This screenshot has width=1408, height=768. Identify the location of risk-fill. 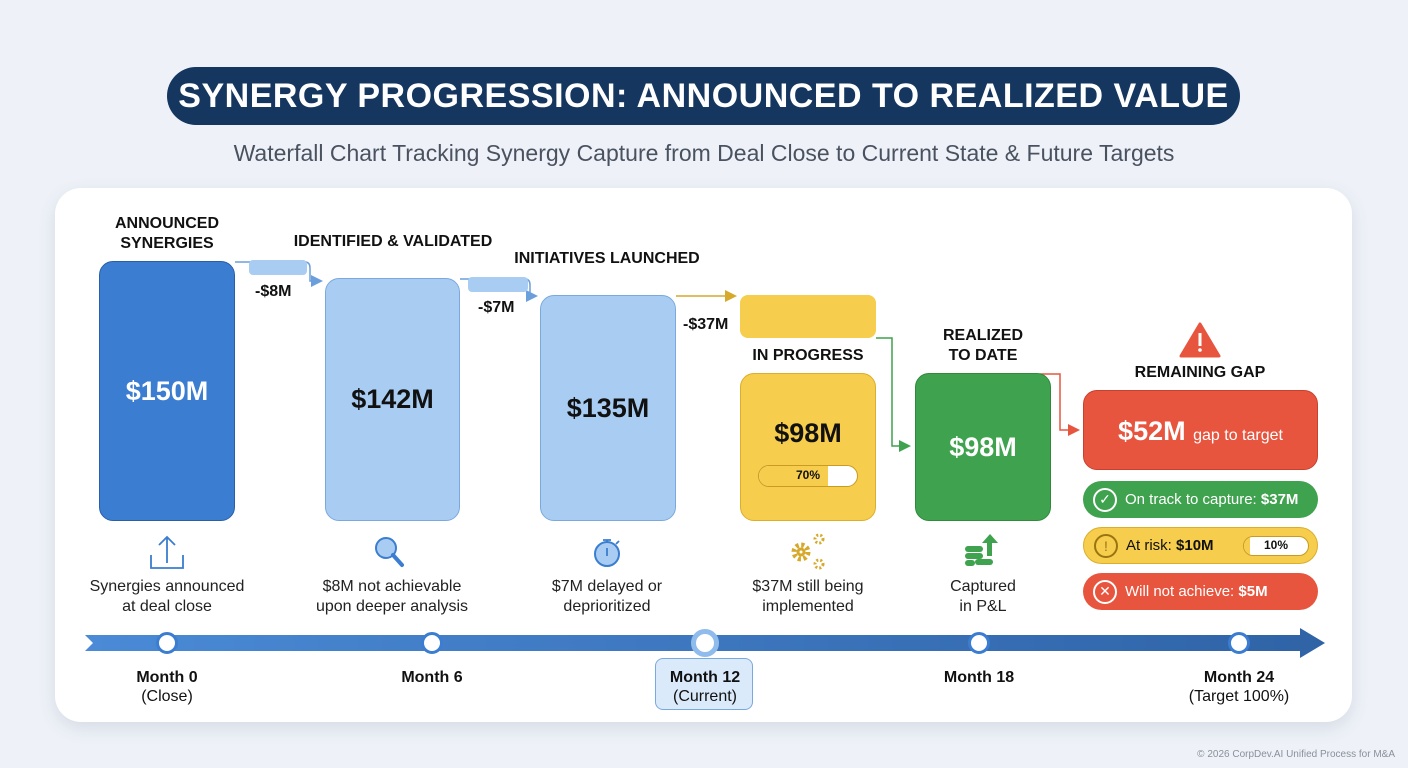
(1247, 546).